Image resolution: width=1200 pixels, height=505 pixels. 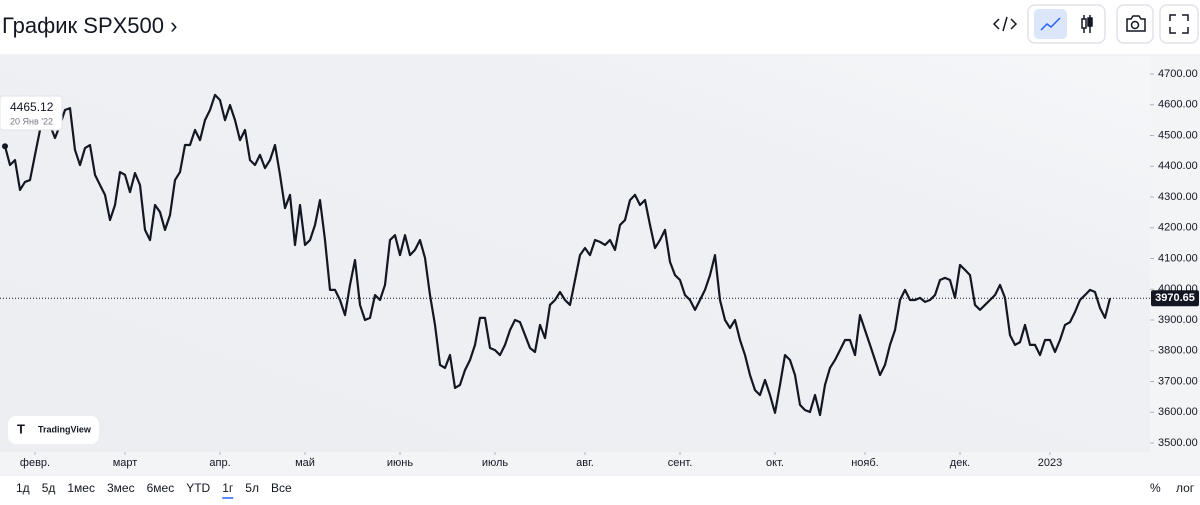 I want to click on x-tick-label: дек., so click(x=960, y=463).